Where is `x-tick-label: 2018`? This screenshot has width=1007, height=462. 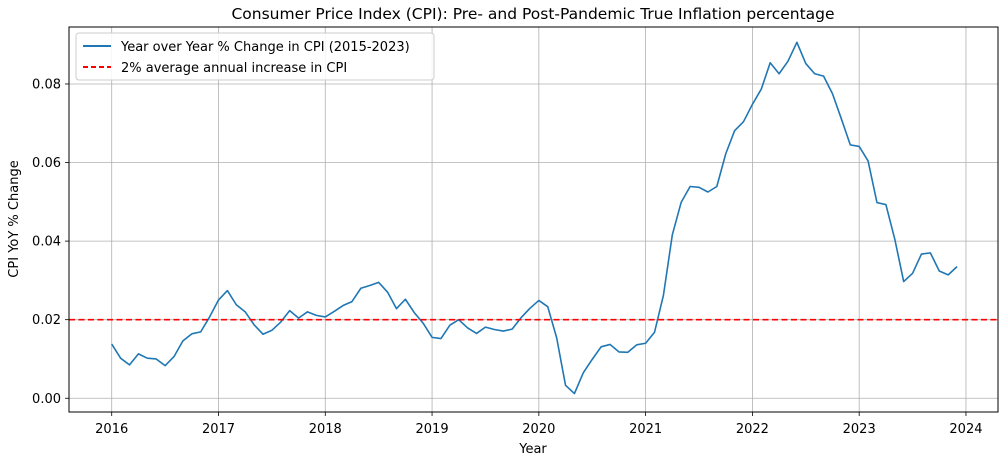 x-tick-label: 2018 is located at coordinates (325, 429).